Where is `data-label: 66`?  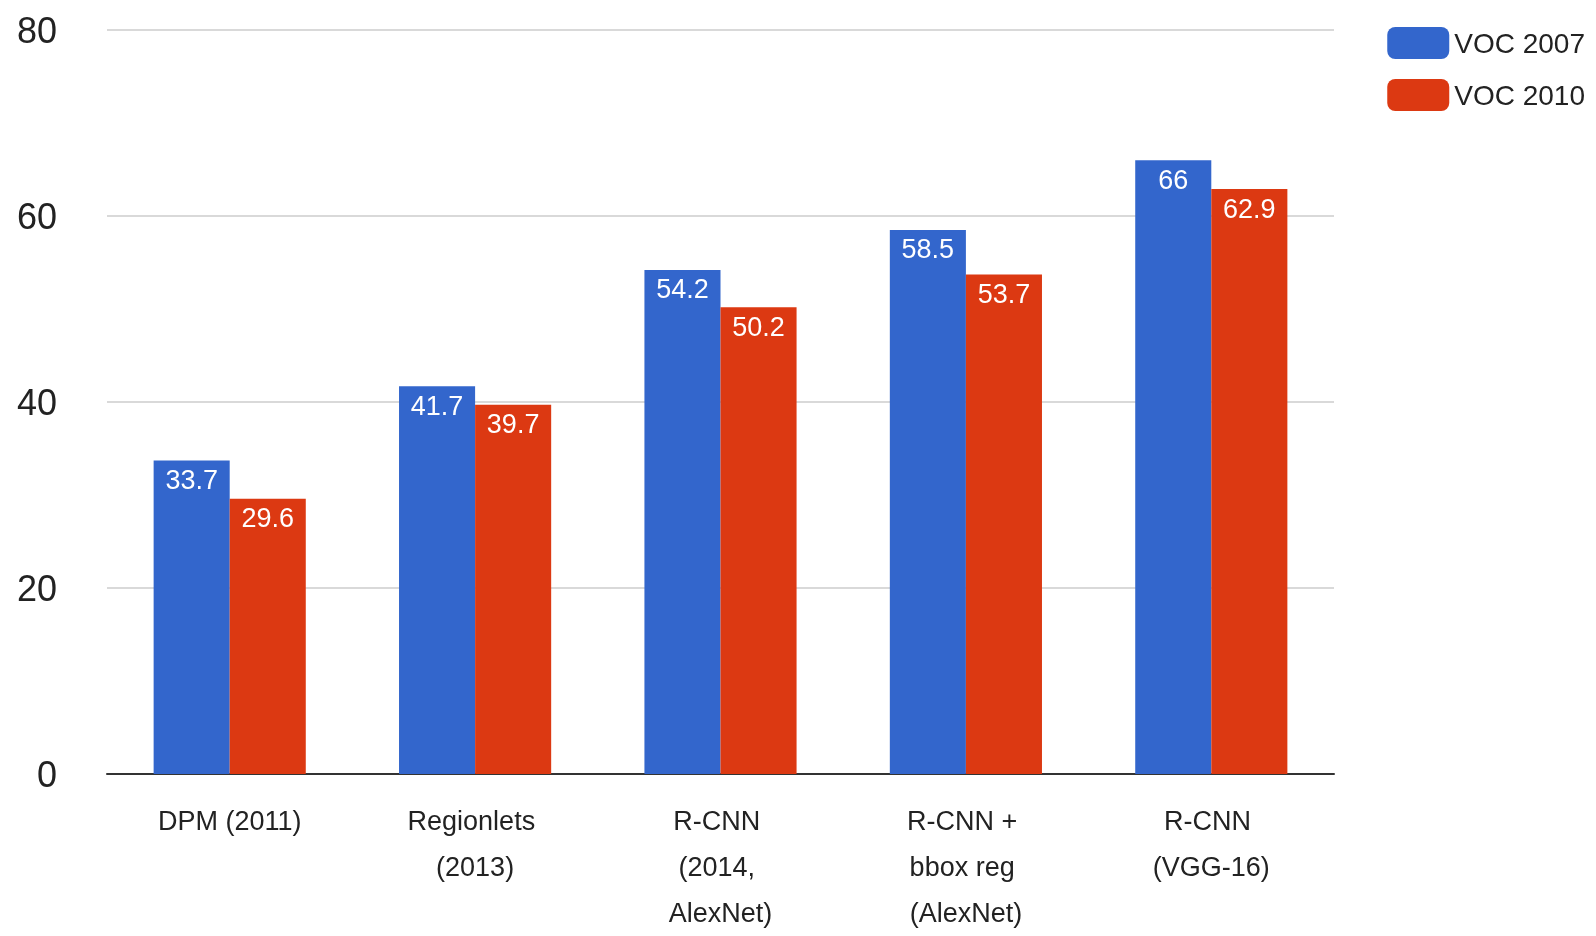 data-label: 66 is located at coordinates (1173, 179).